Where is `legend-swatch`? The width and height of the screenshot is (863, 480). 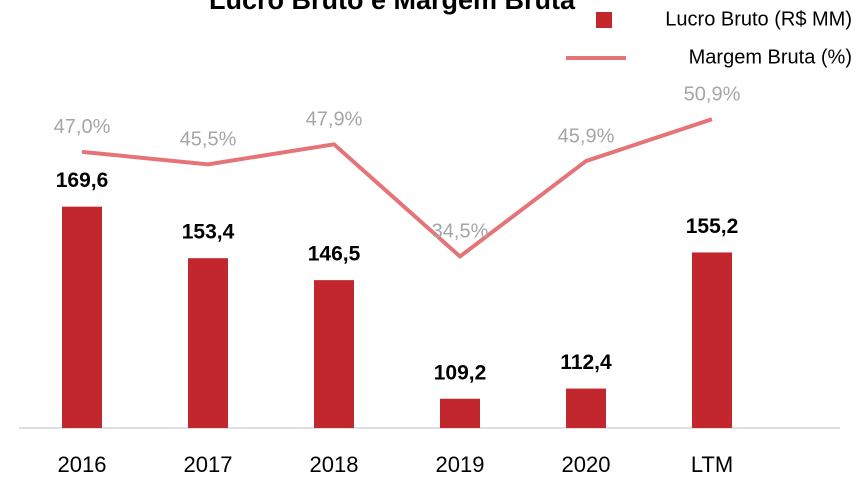
legend-swatch is located at coordinates (604, 20).